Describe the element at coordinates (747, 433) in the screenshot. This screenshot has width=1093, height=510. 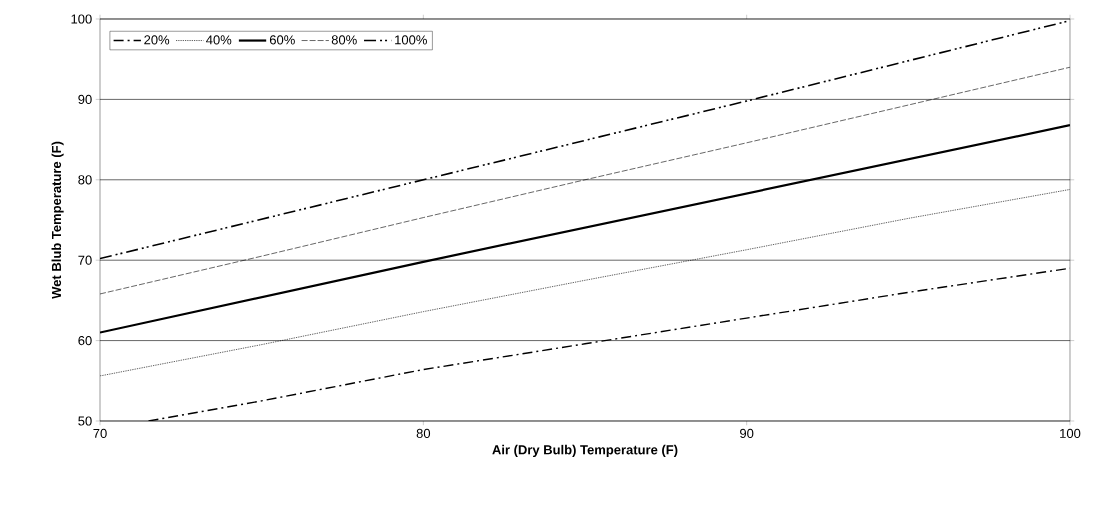
I see `x-tick-label: 90` at that location.